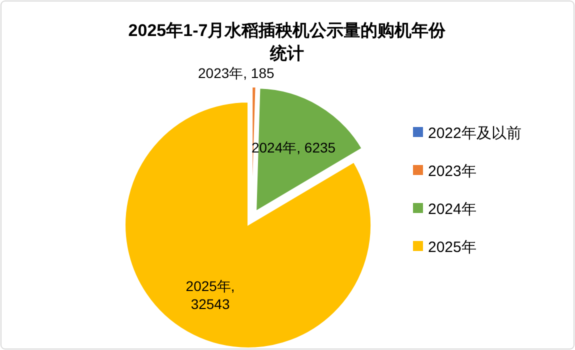  What do you see at coordinates (452, 171) in the screenshot?
I see `legend-label: 2023年` at bounding box center [452, 171].